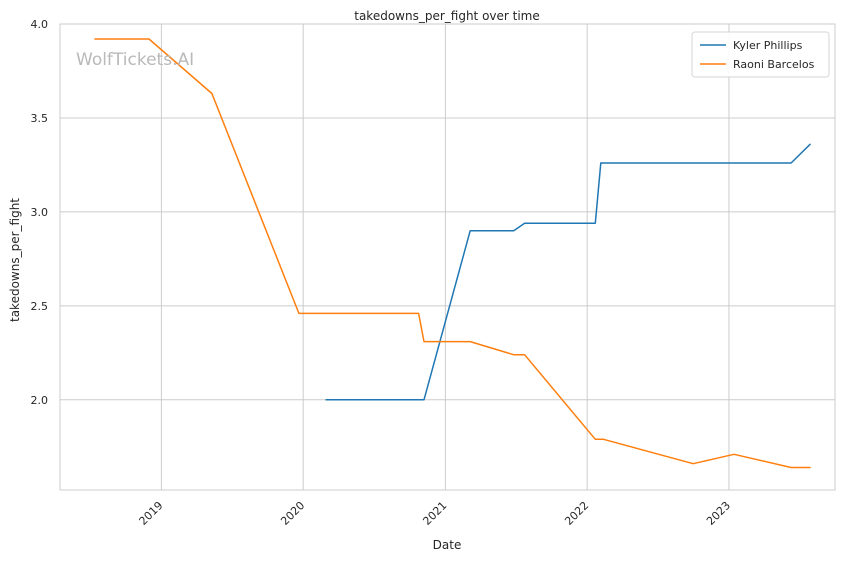 The image size is (844, 561). I want to click on y-axis-label: takedowns_per_fight, so click(15, 260).